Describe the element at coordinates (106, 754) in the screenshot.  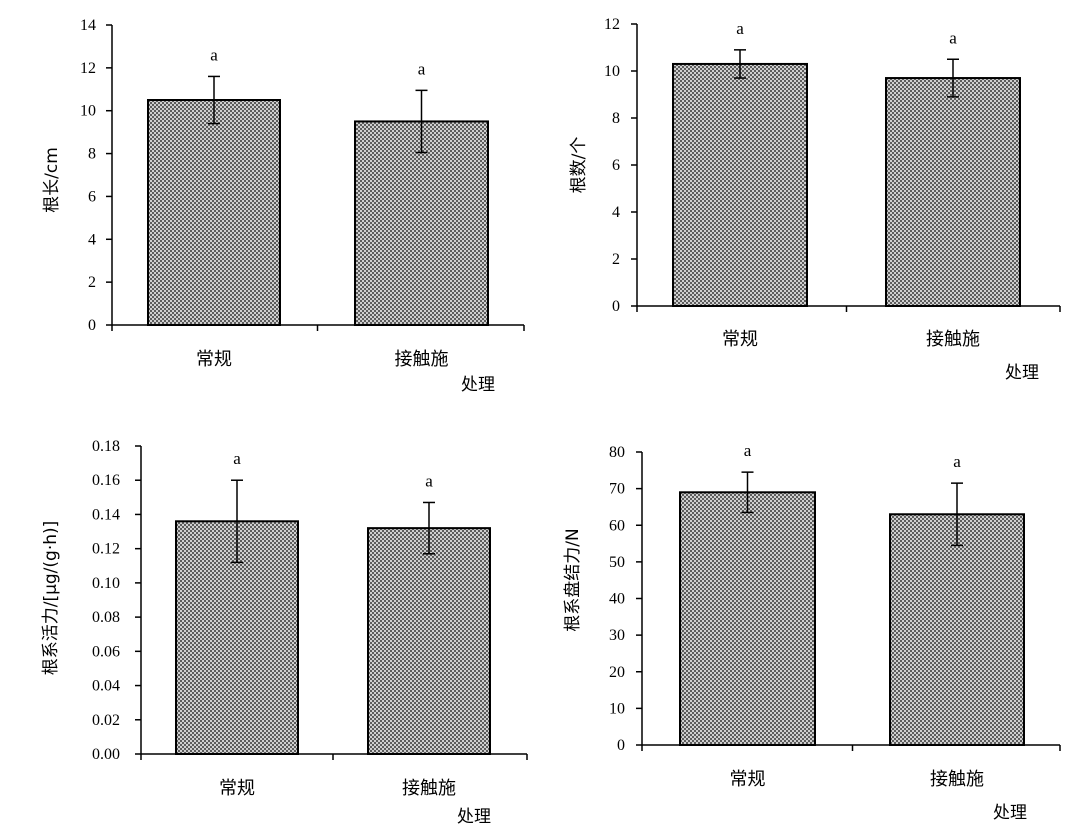
I see `y-tick-label: 0.00` at that location.